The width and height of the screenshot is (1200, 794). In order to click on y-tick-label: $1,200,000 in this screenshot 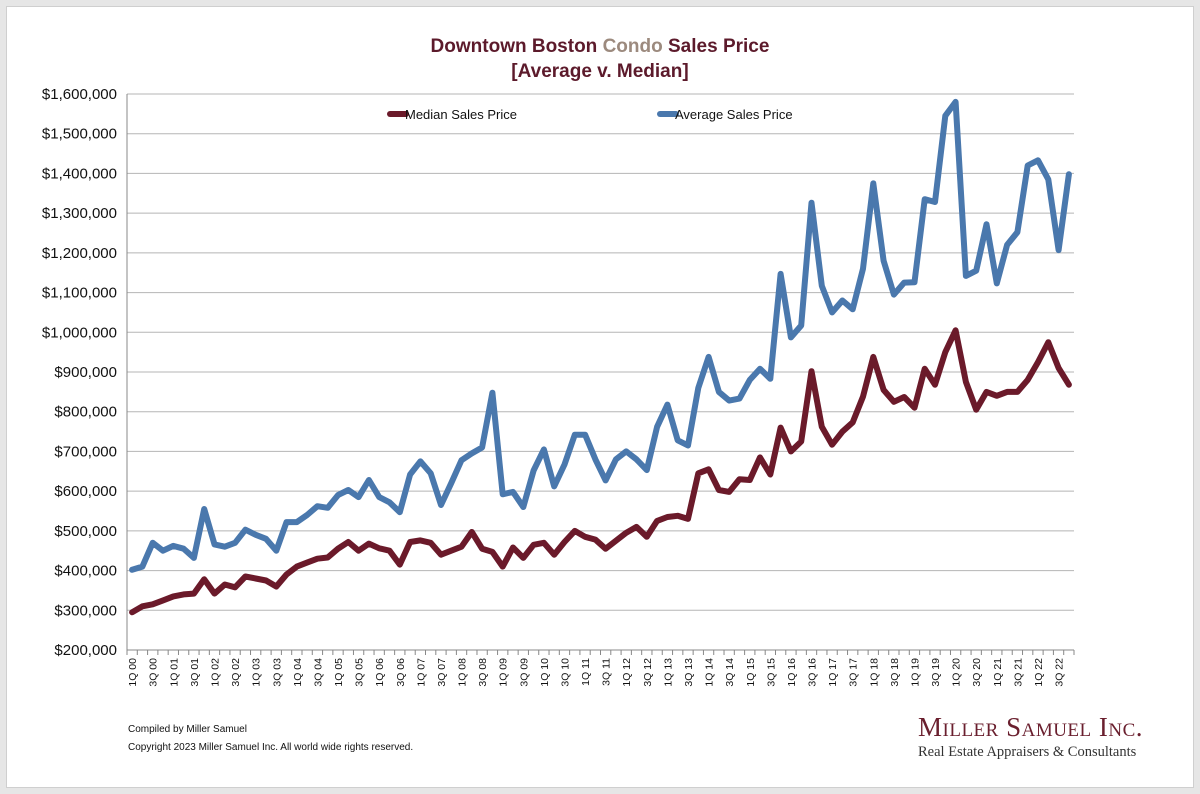, I will do `click(79, 253)`.